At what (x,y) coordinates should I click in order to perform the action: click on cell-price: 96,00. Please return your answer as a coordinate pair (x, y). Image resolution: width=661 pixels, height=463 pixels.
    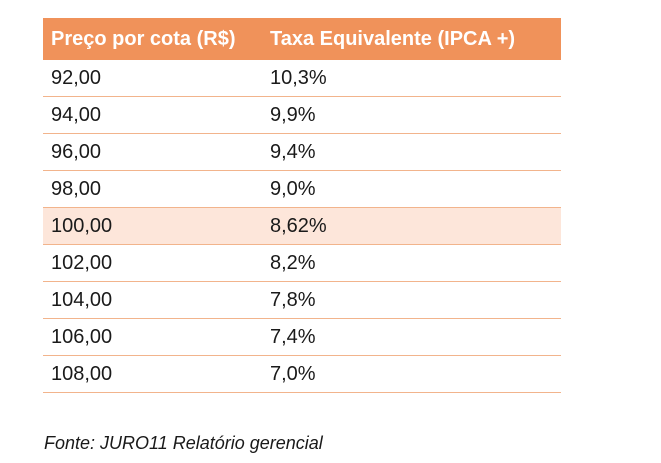
    Looking at the image, I should click on (76, 151).